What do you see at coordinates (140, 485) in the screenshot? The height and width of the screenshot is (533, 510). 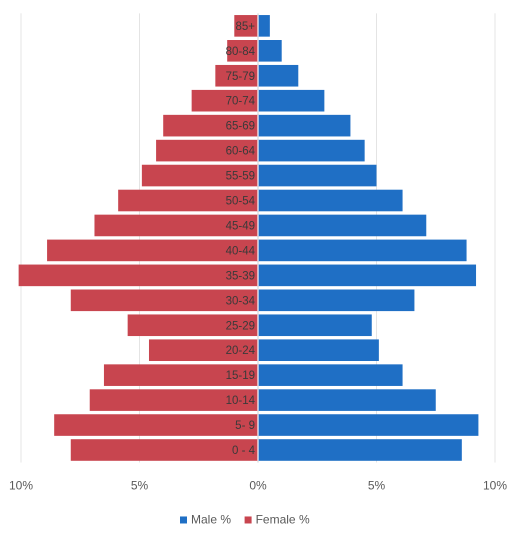 I see `x-tick-label-1: 5%` at bounding box center [140, 485].